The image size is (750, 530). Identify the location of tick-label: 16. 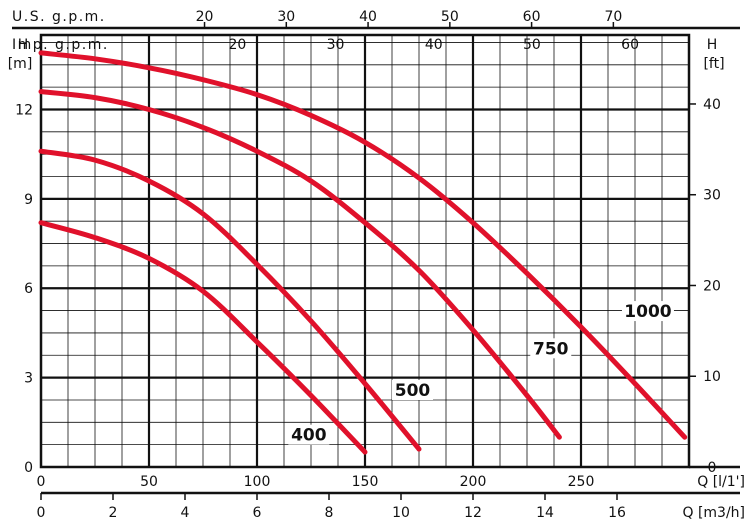
(617, 513).